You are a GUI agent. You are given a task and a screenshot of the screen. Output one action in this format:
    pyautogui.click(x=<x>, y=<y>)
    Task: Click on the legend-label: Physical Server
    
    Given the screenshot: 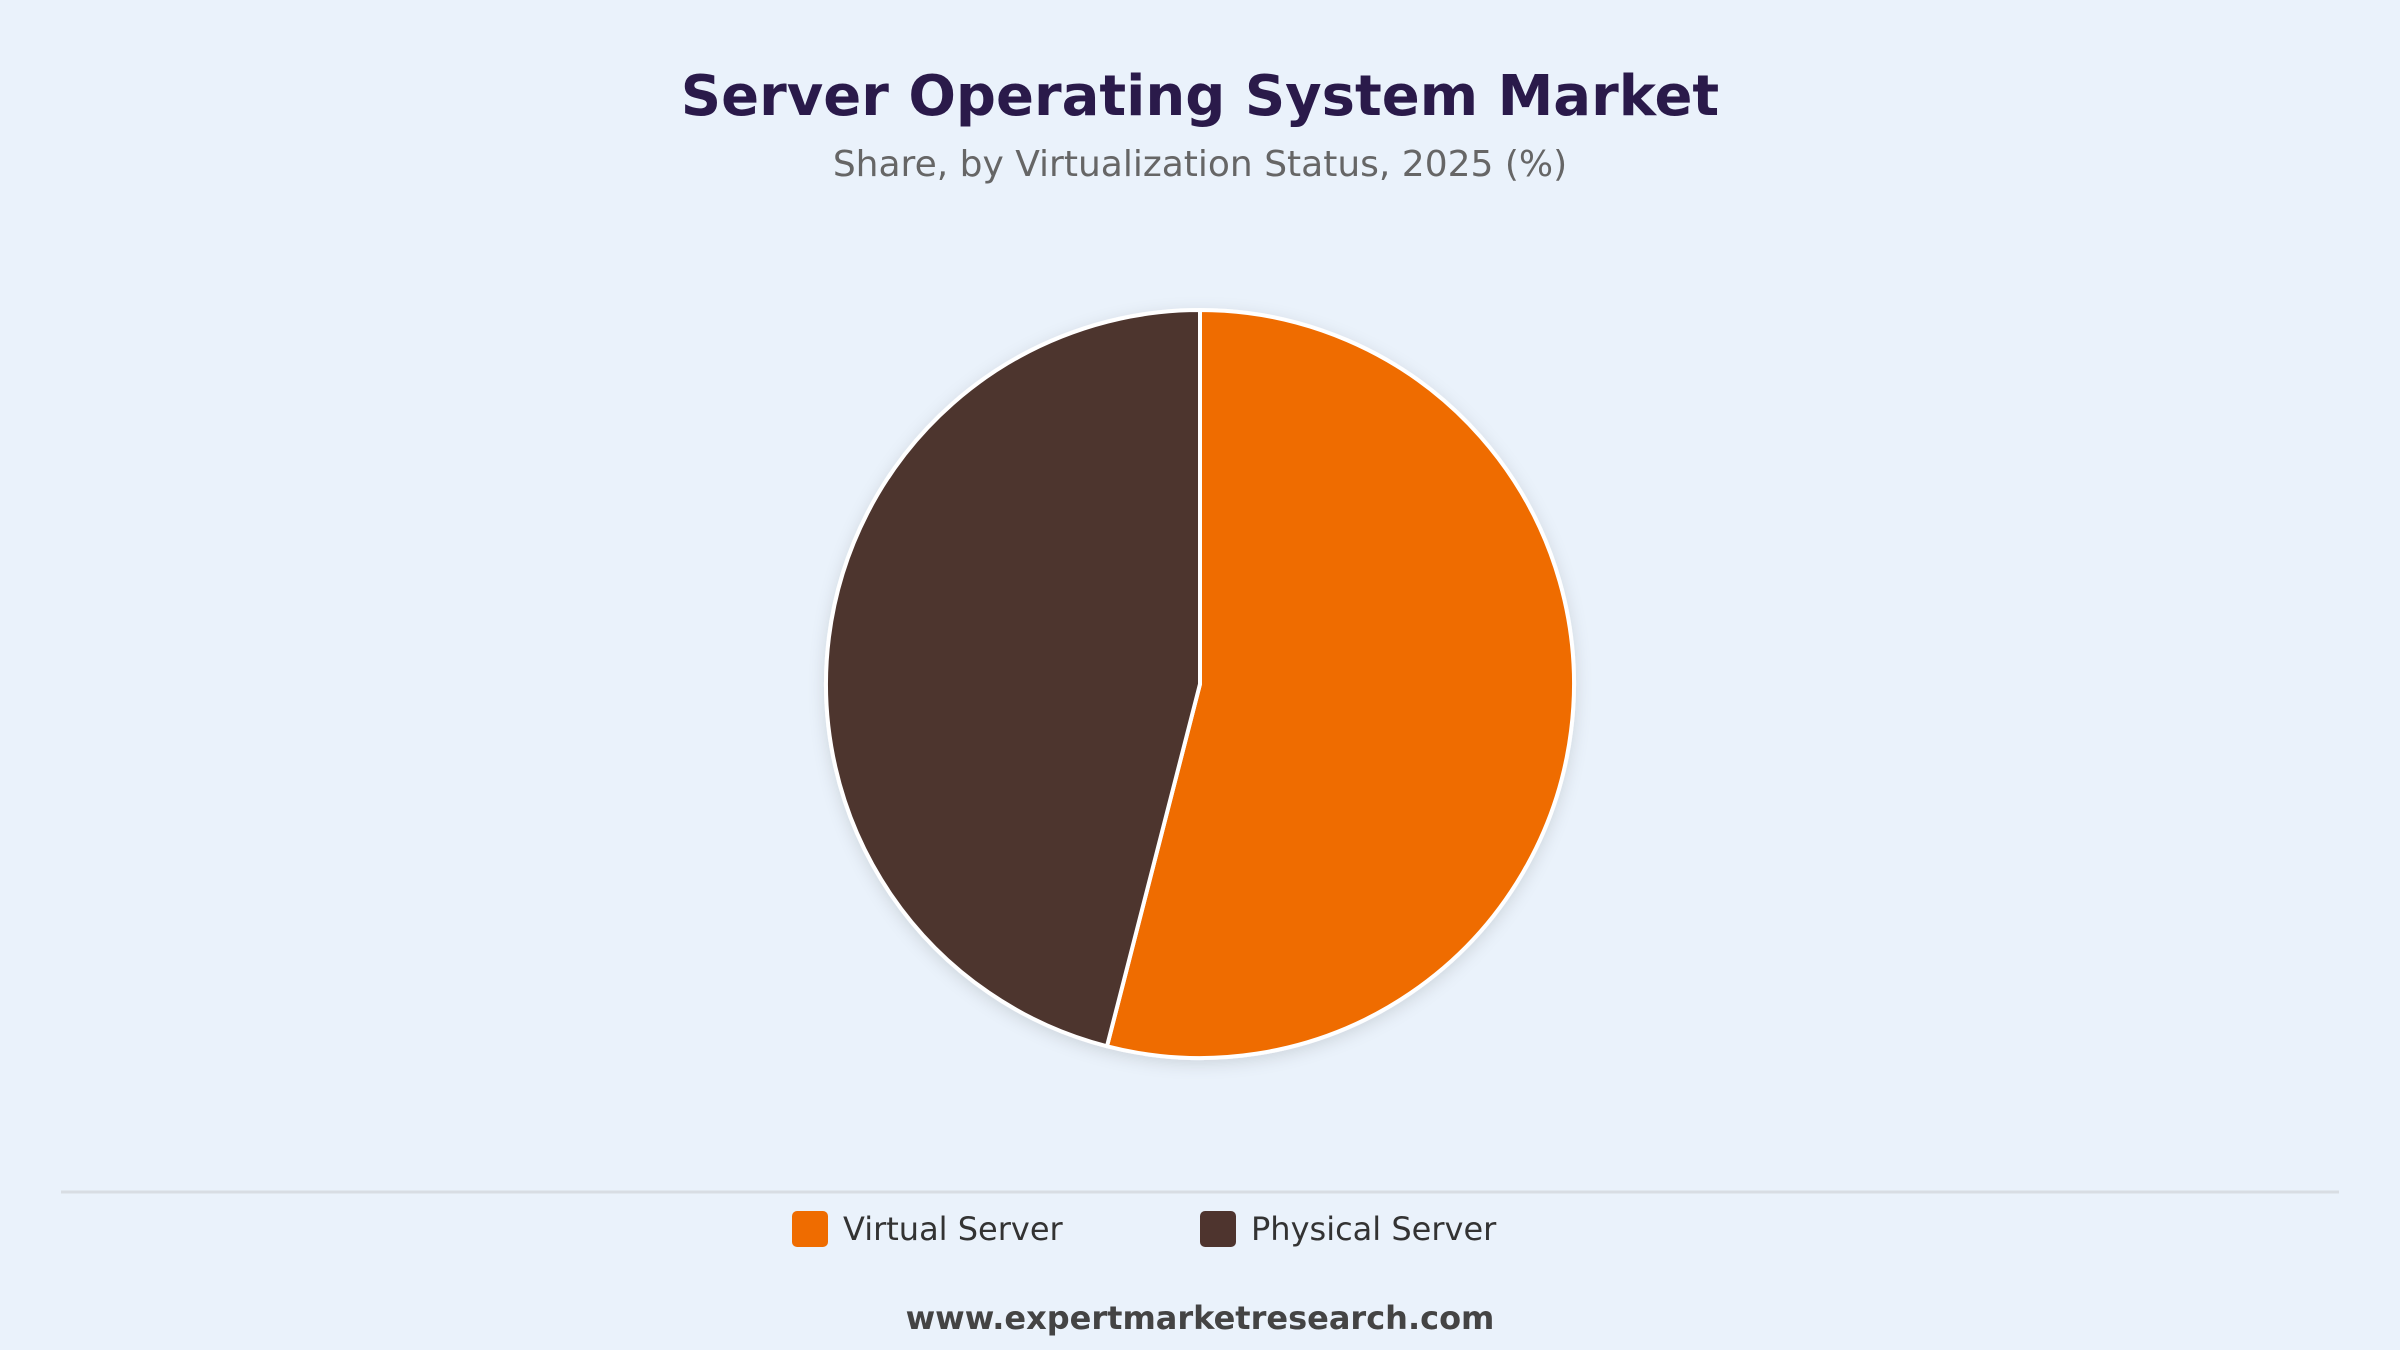 What is the action you would take?
    pyautogui.click(x=1374, y=1229)
    